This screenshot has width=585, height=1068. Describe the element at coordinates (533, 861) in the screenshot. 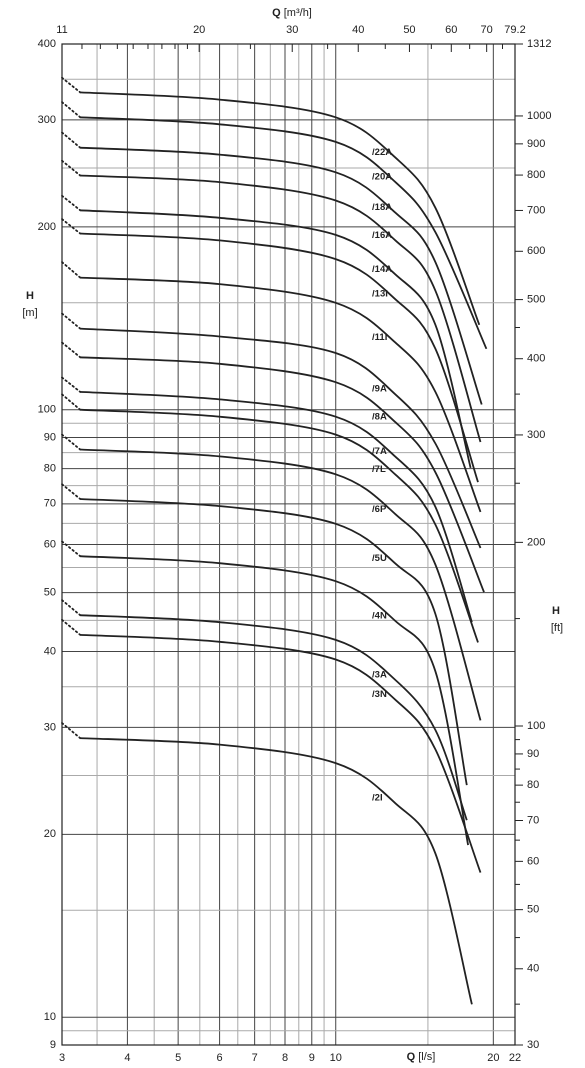

I see `y2-tick-label: 60` at that location.